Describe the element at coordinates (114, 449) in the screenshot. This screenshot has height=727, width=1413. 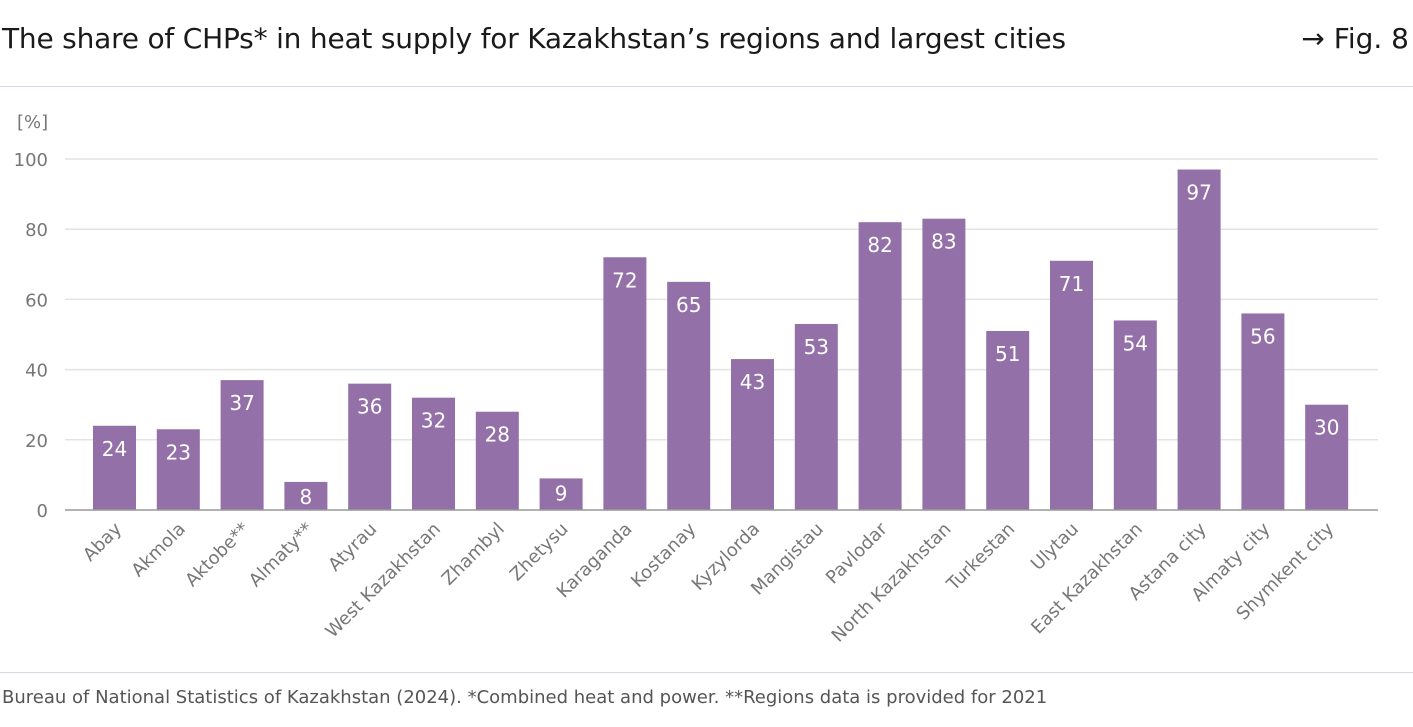
I see `data-label: 24` at that location.